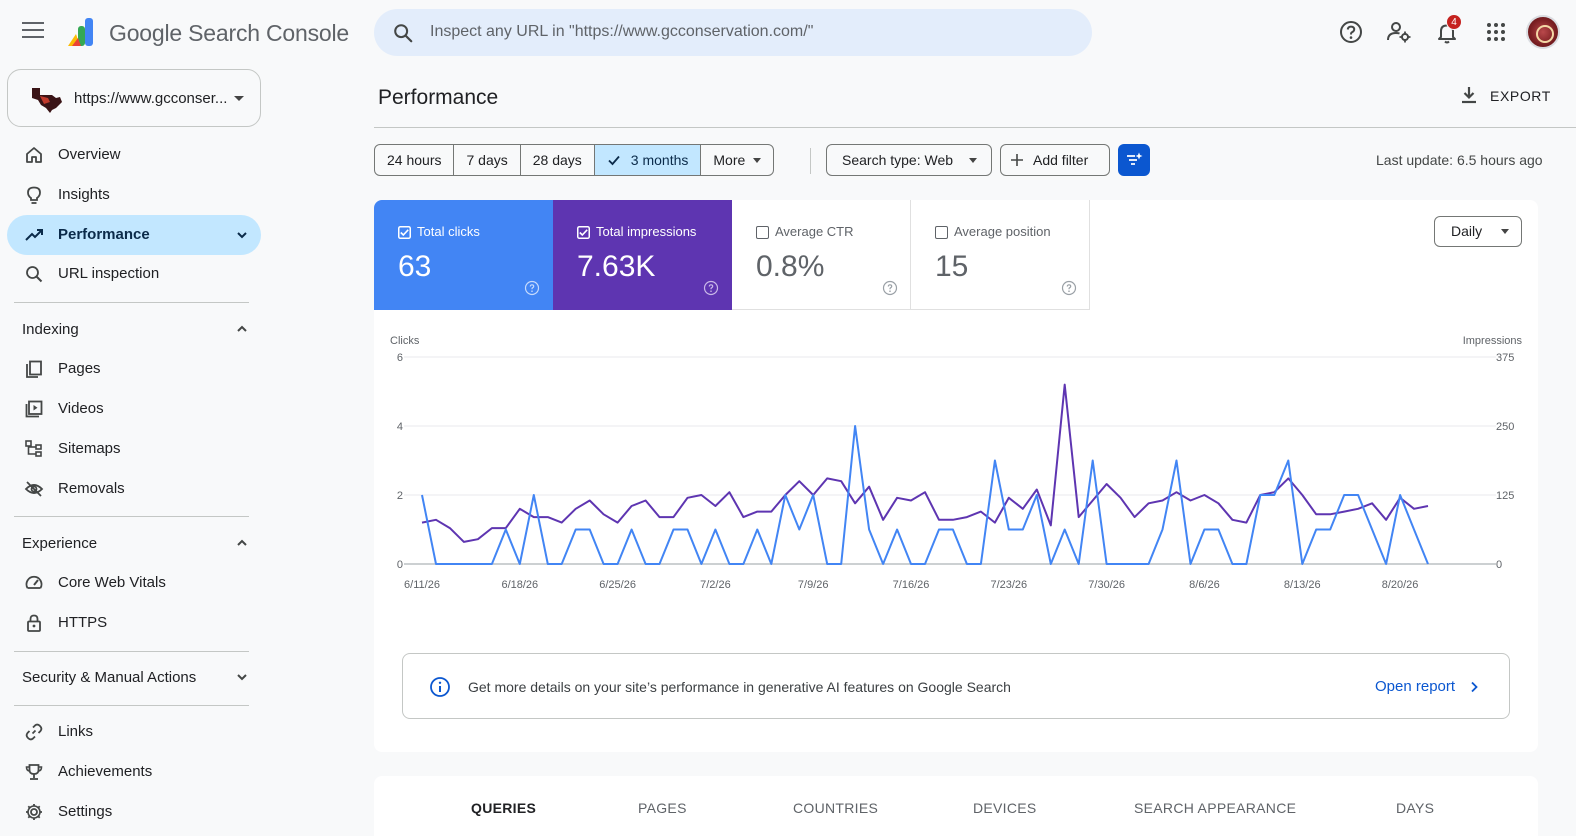  Describe the element at coordinates (134, 489) in the screenshot. I see `sidebar-item-removals: Removals` at that location.